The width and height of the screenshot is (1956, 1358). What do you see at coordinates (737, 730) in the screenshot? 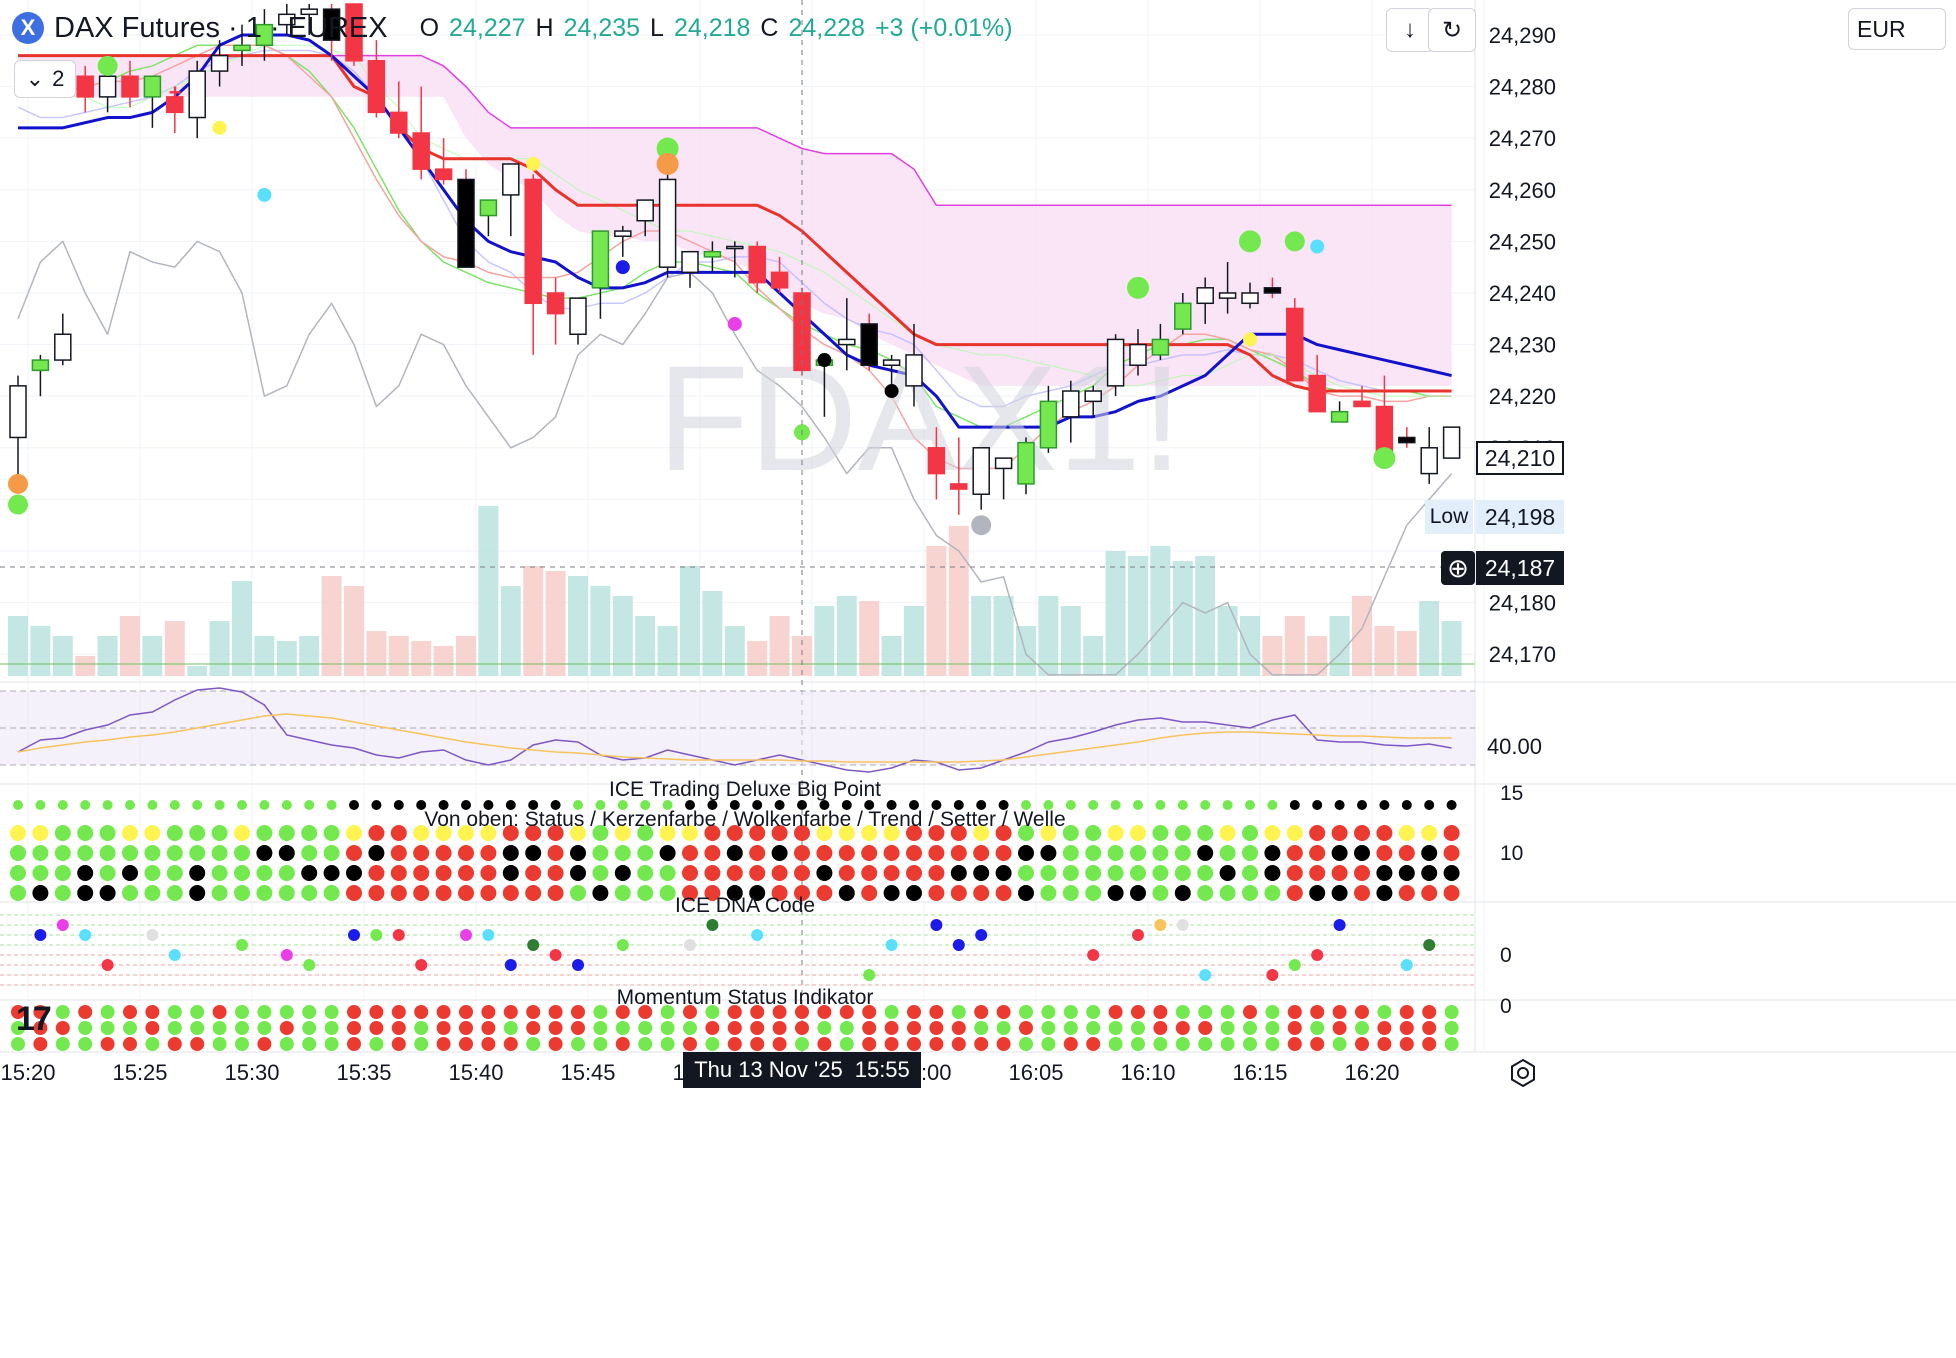
I see `oscillator-pane` at bounding box center [737, 730].